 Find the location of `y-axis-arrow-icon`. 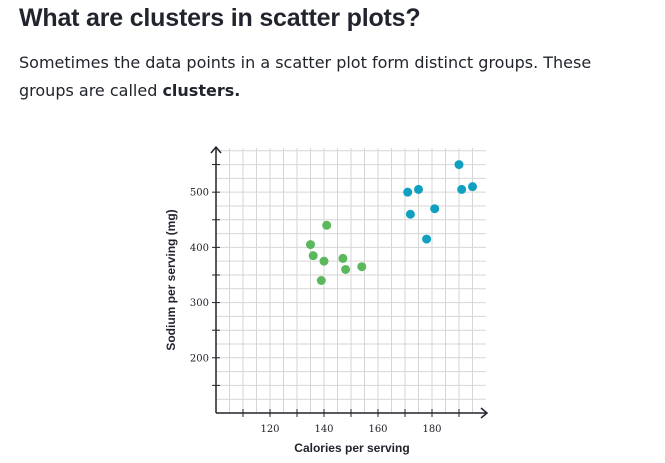

y-axis-arrow-icon is located at coordinates (216, 149).